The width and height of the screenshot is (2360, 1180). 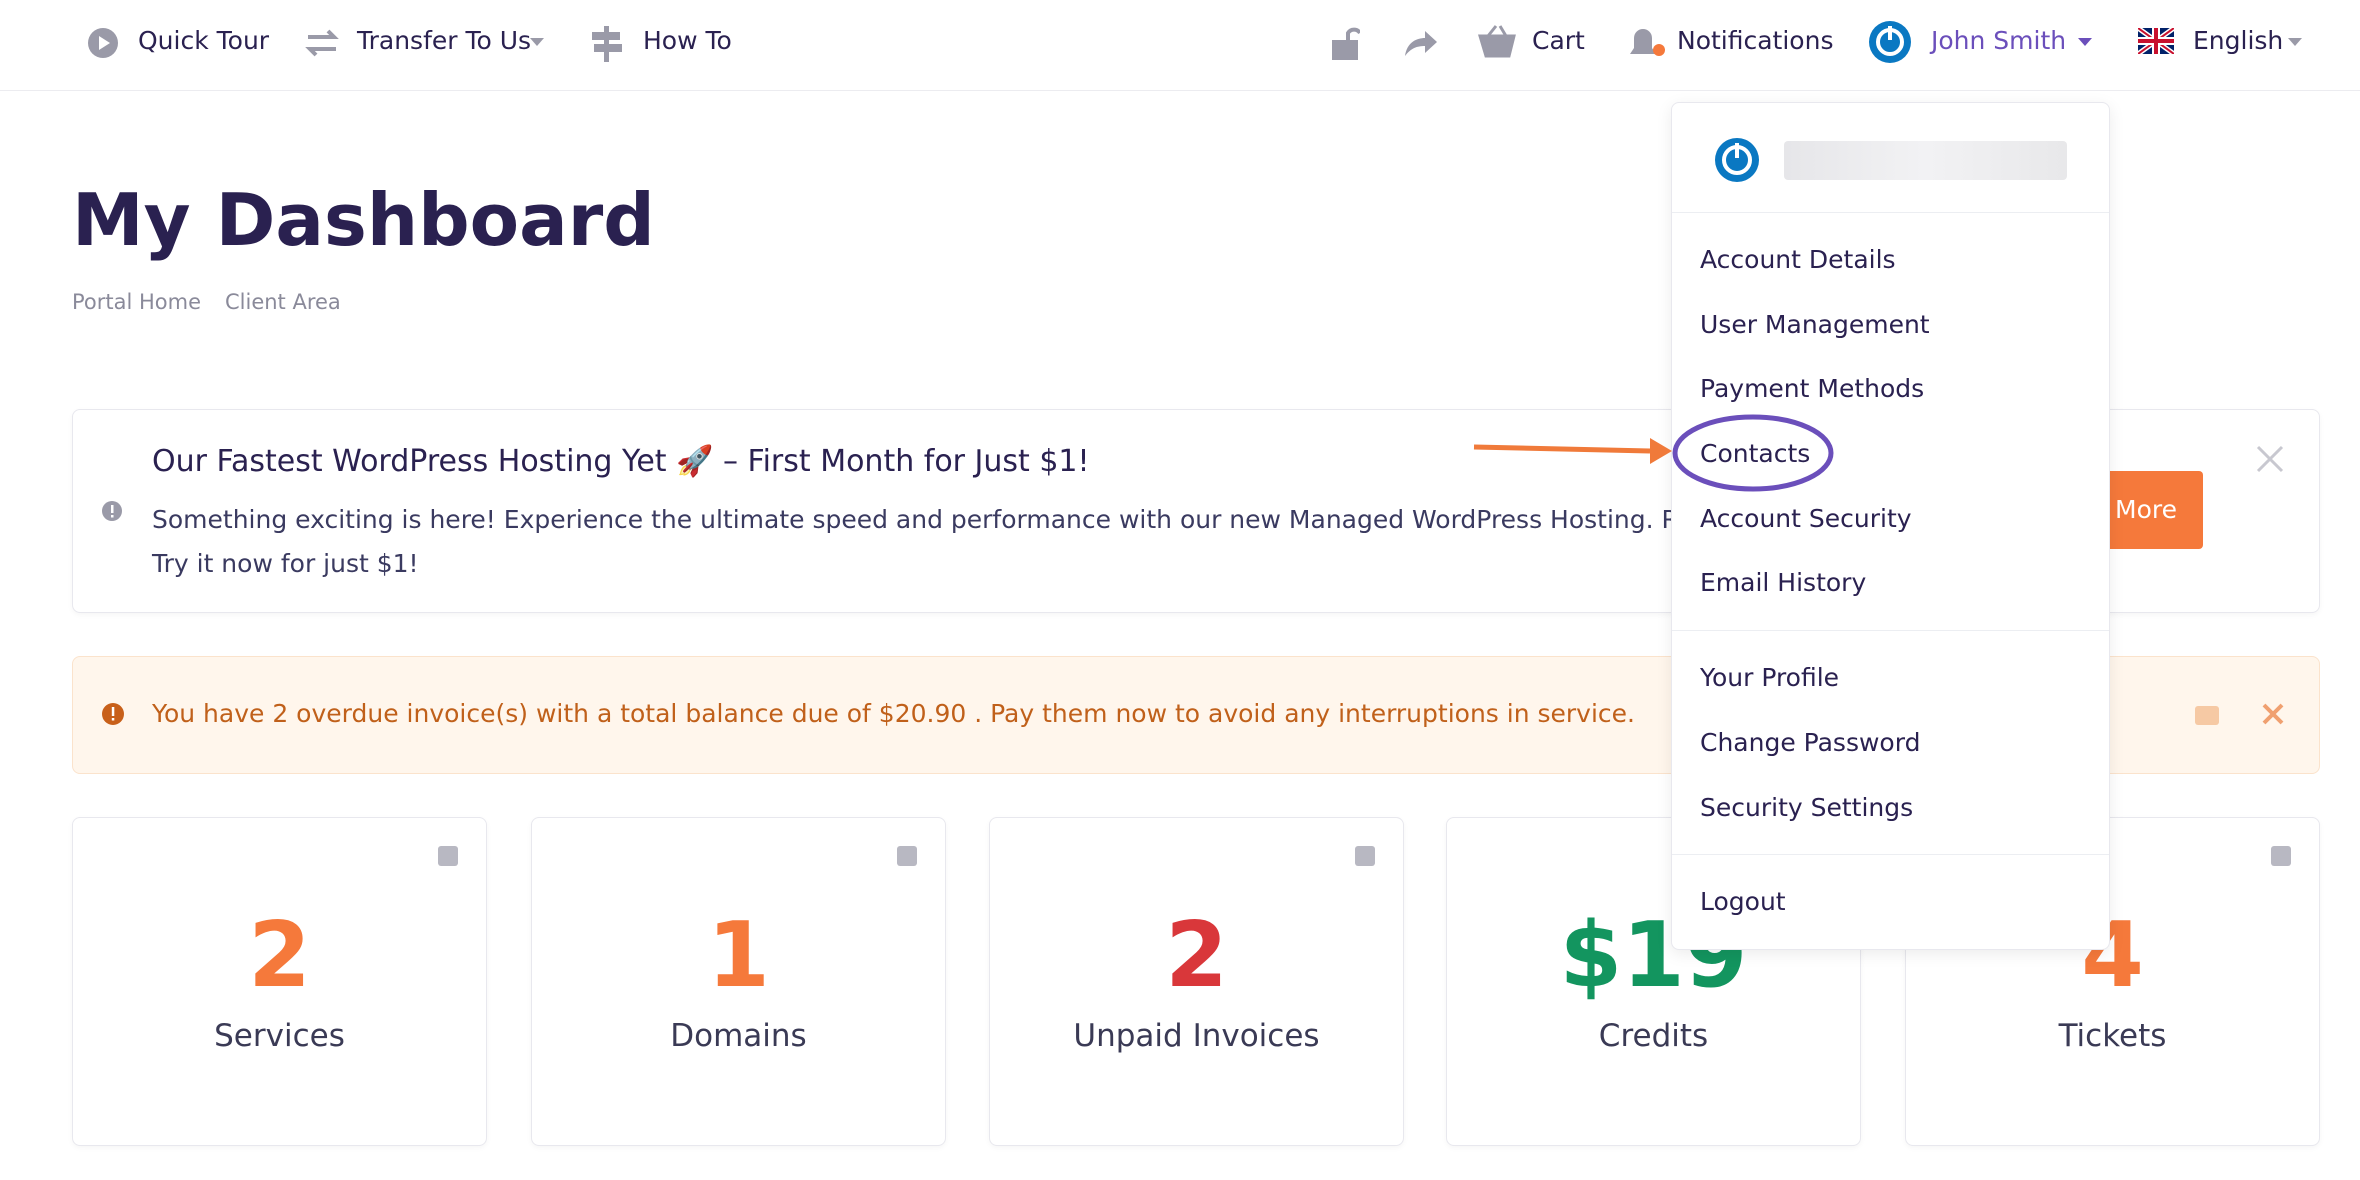 What do you see at coordinates (1497, 42) in the screenshot?
I see `cart-icon` at bounding box center [1497, 42].